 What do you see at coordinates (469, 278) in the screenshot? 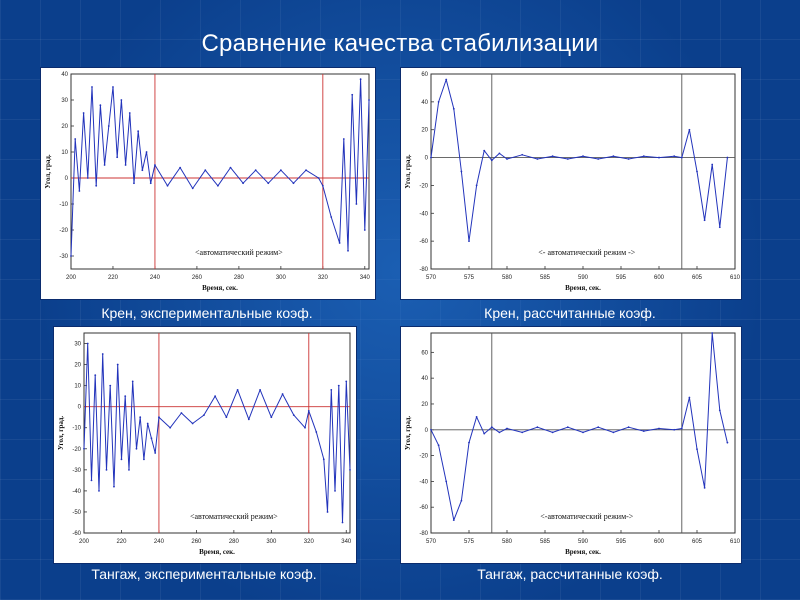
I see `x-tick-label: 575` at bounding box center [469, 278].